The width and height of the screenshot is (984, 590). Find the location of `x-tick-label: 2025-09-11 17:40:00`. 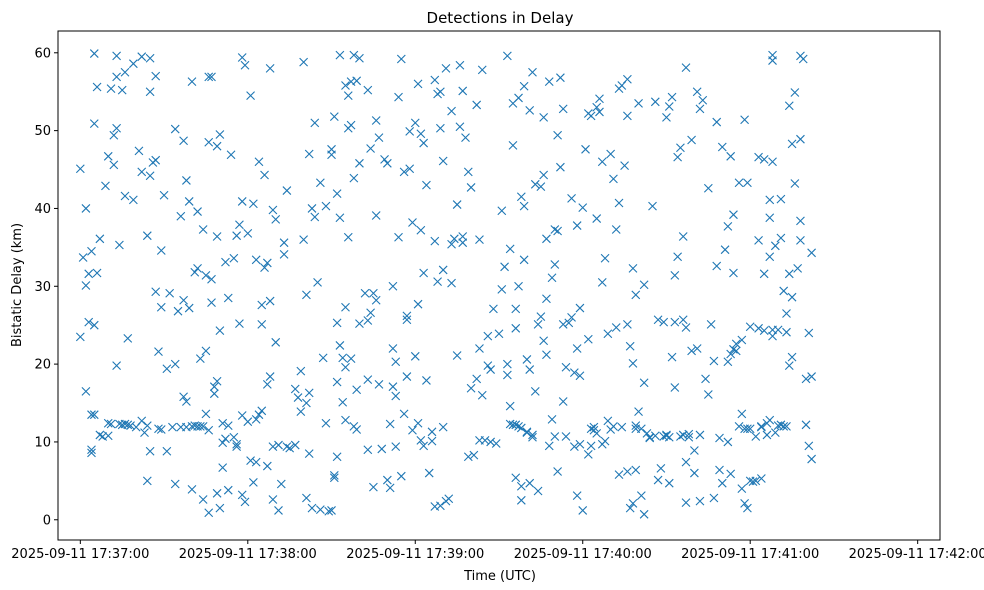

x-tick-label: 2025-09-11 17:40:00 is located at coordinates (583, 554).